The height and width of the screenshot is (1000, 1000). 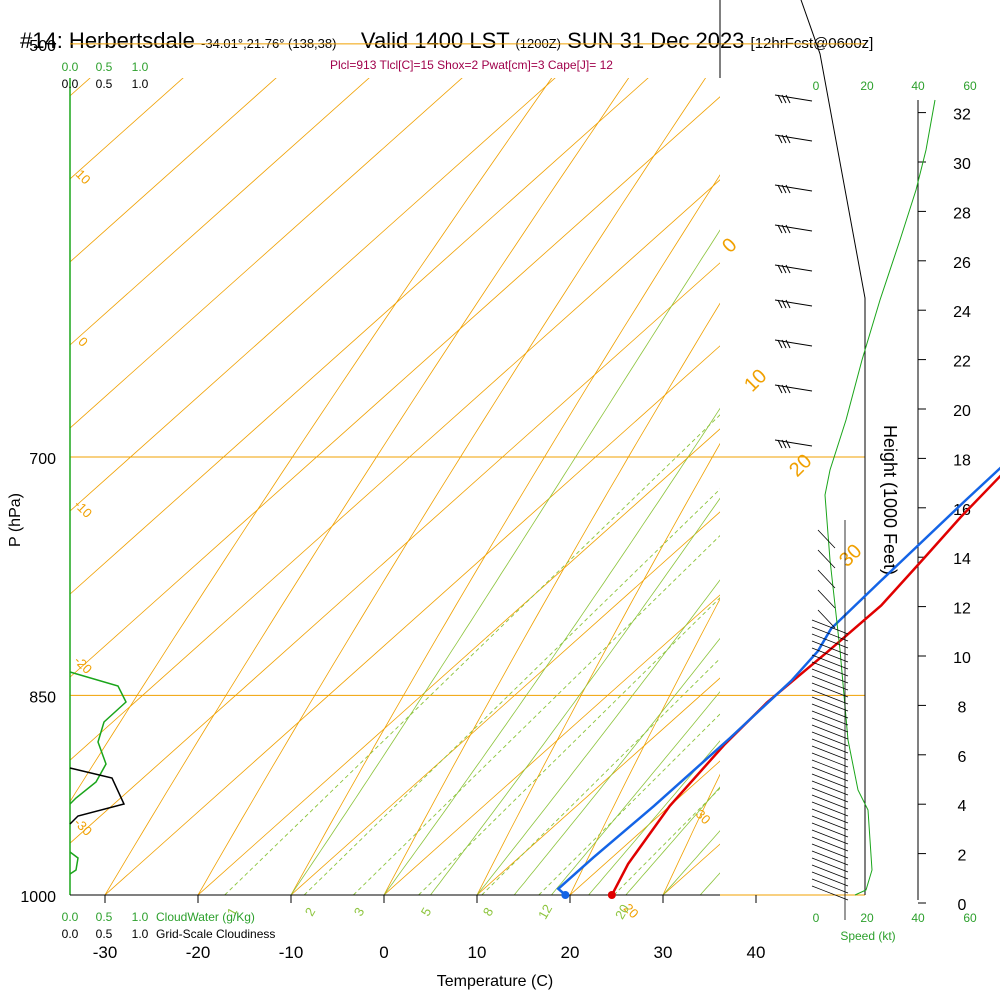 What do you see at coordinates (656, 40) in the screenshot?
I see `valid-date: SUN 31 Dec 2023` at bounding box center [656, 40].